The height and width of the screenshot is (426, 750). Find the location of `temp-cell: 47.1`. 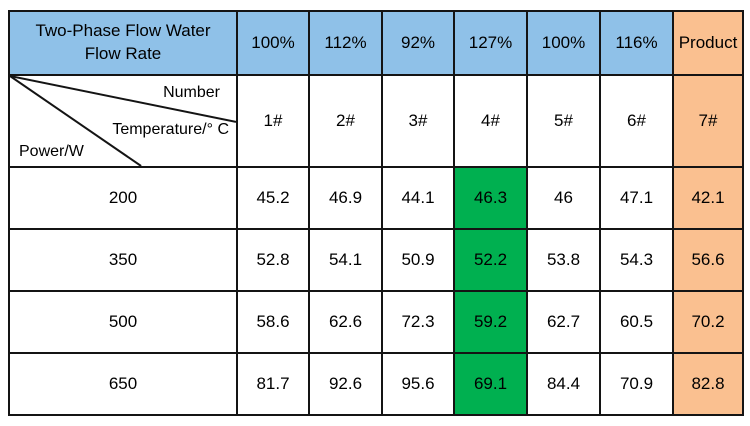

temp-cell: 47.1 is located at coordinates (636, 198).